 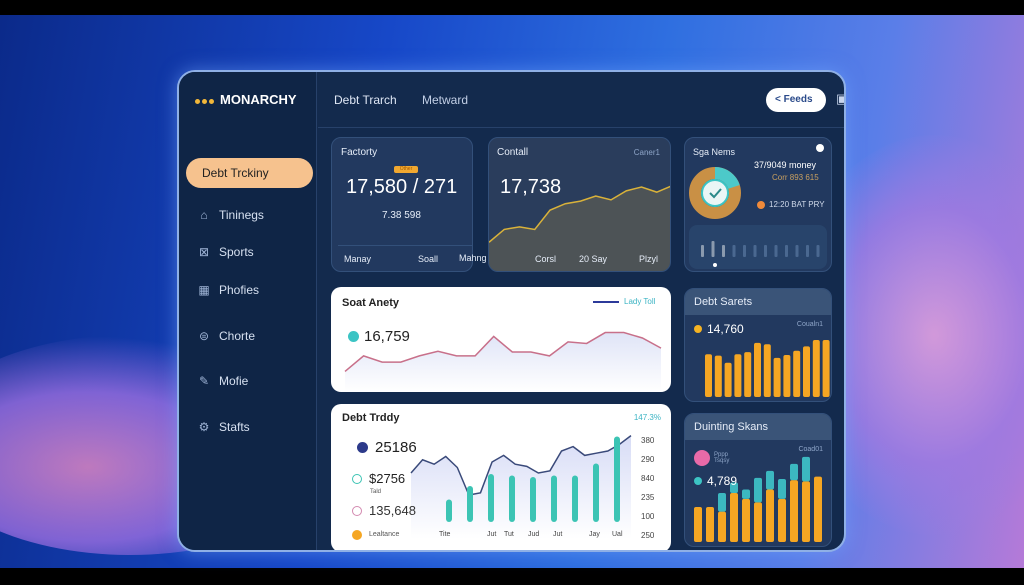 What do you see at coordinates (647, 417) in the screenshot?
I see `change-label: 147.3%` at bounding box center [647, 417].